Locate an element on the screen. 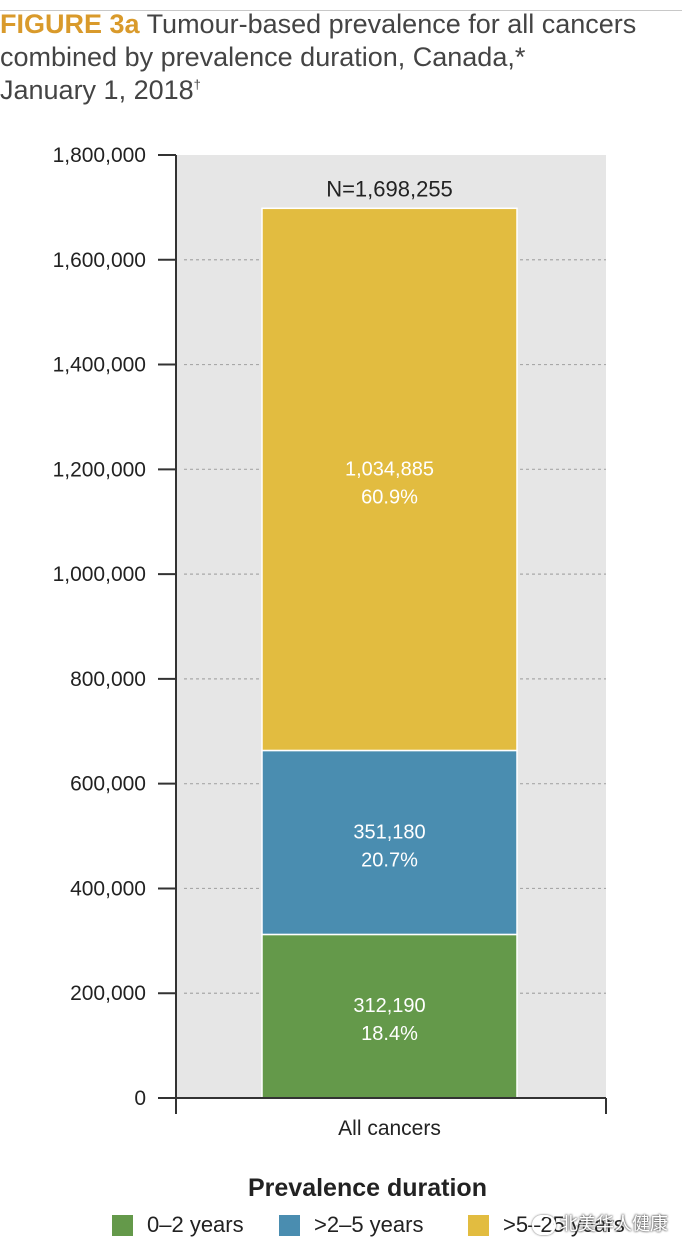 The height and width of the screenshot is (1254, 682). segment-percent-label: 20.7% is located at coordinates (389, 860).